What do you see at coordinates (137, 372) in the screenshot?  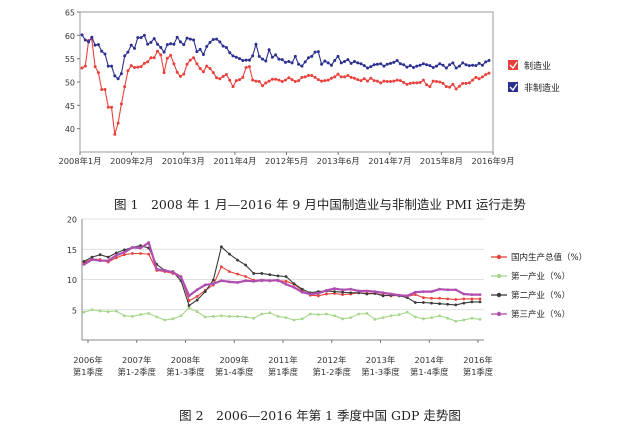 I see `fig2-x-tick-quarter: 第1-2季度` at bounding box center [137, 372].